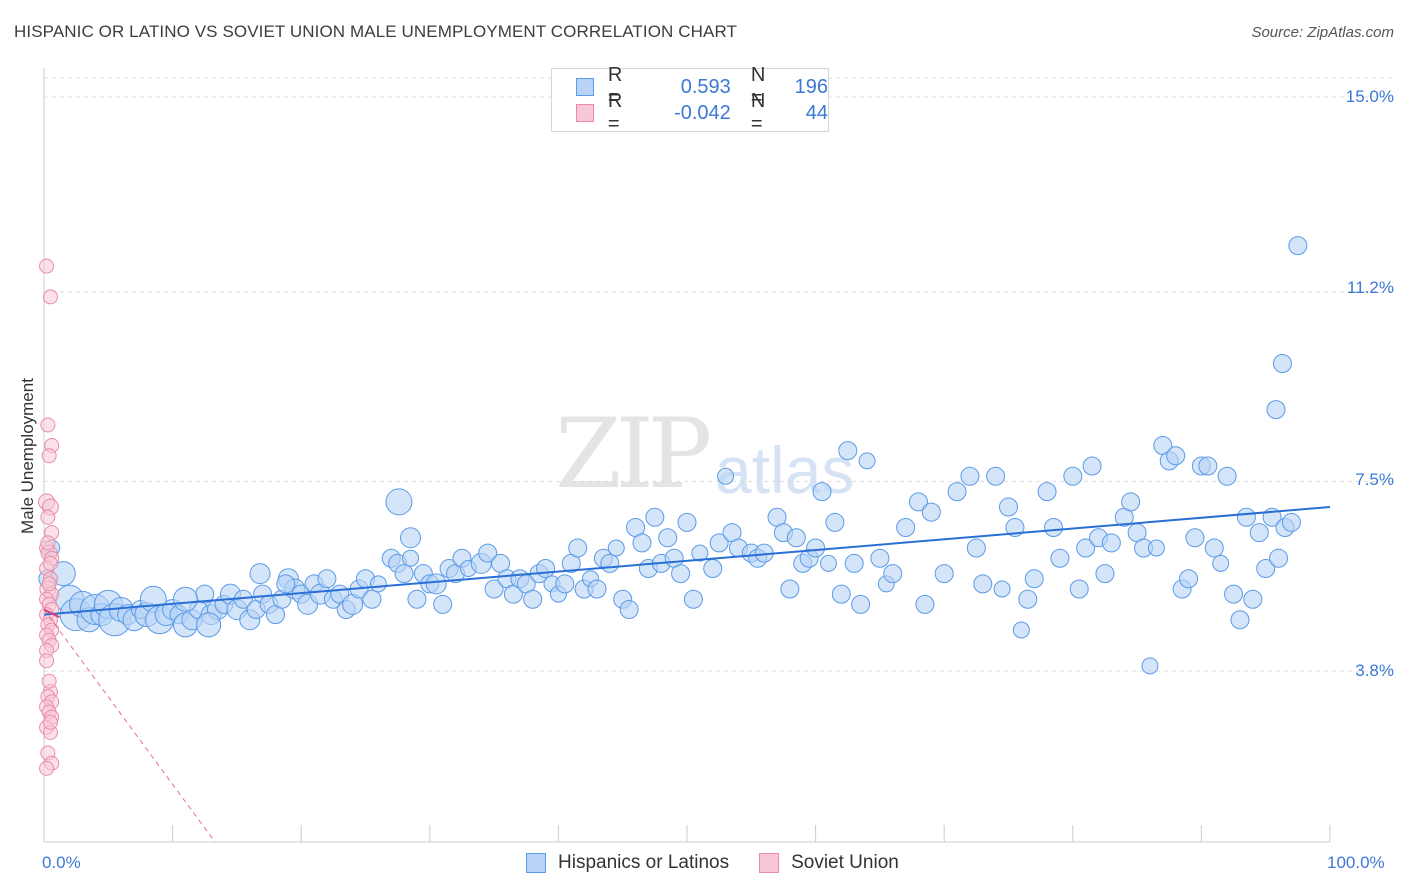  I want to click on y-axis-label: Male Unemployment, so click(27, 456).